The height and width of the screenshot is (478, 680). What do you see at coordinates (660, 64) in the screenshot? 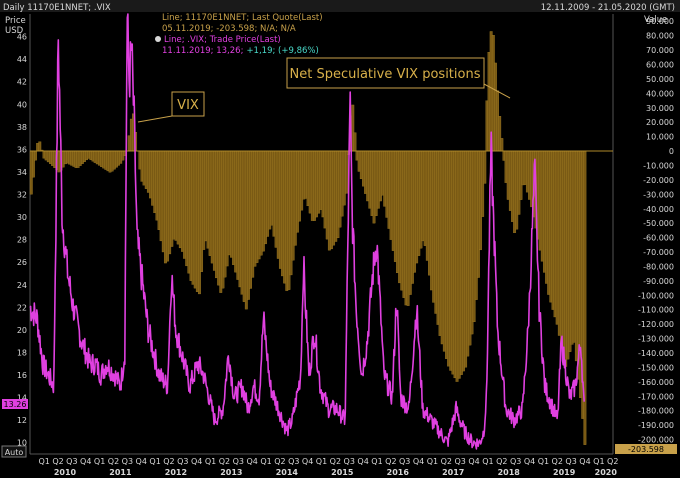
I see `right-tick-label: 60.000` at bounding box center [660, 64].